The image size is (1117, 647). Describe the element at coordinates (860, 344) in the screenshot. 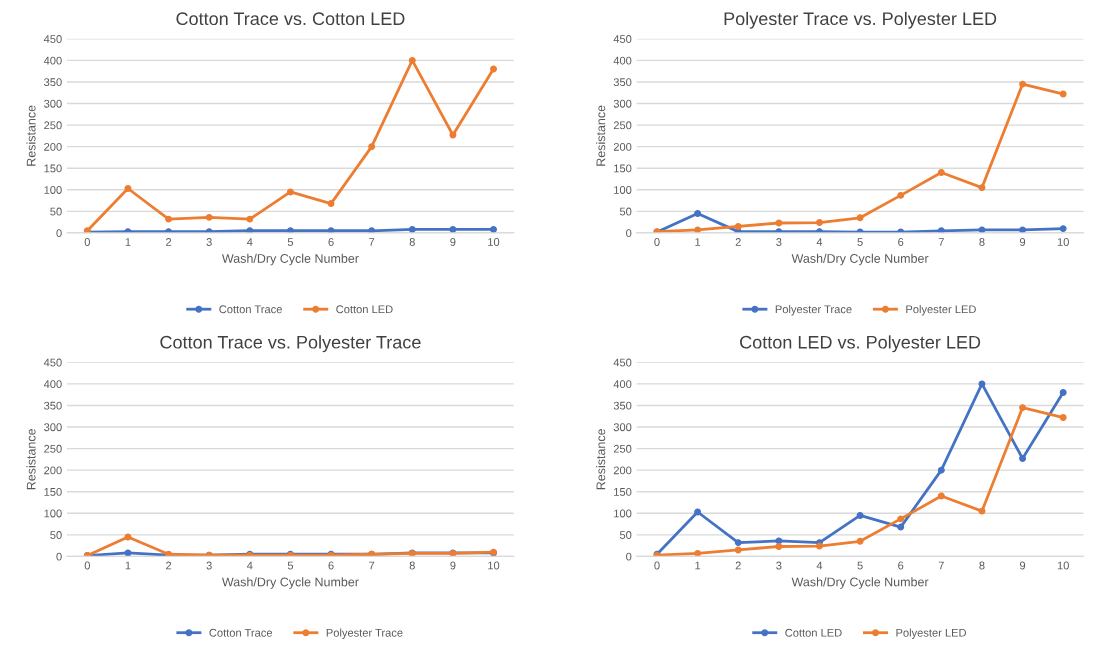

I see `chart-title: Cotton LED vs. Polyester LED` at that location.